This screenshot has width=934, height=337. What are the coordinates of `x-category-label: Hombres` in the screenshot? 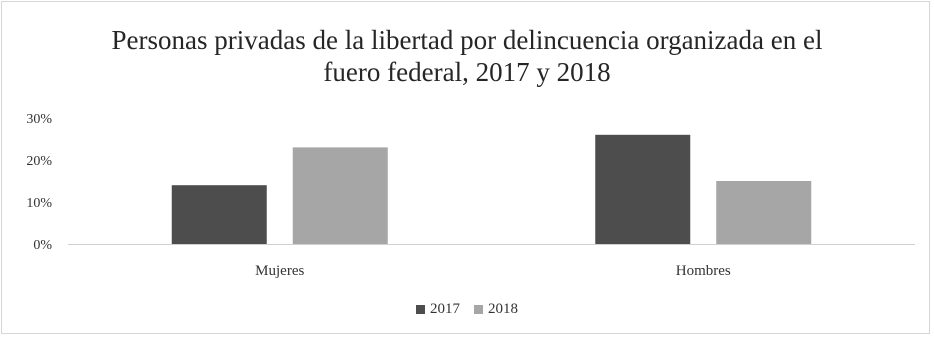 It's located at (703, 271).